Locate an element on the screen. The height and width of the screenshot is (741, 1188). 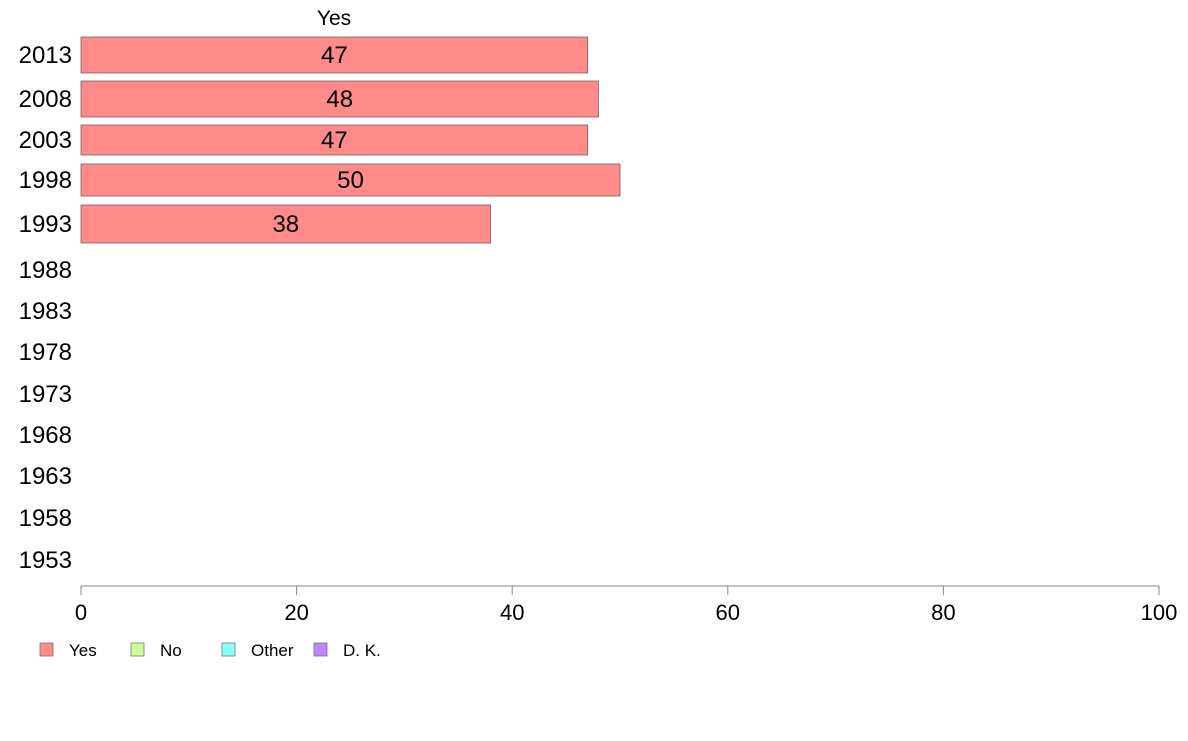
bar-value-label: 38 is located at coordinates (285, 224).